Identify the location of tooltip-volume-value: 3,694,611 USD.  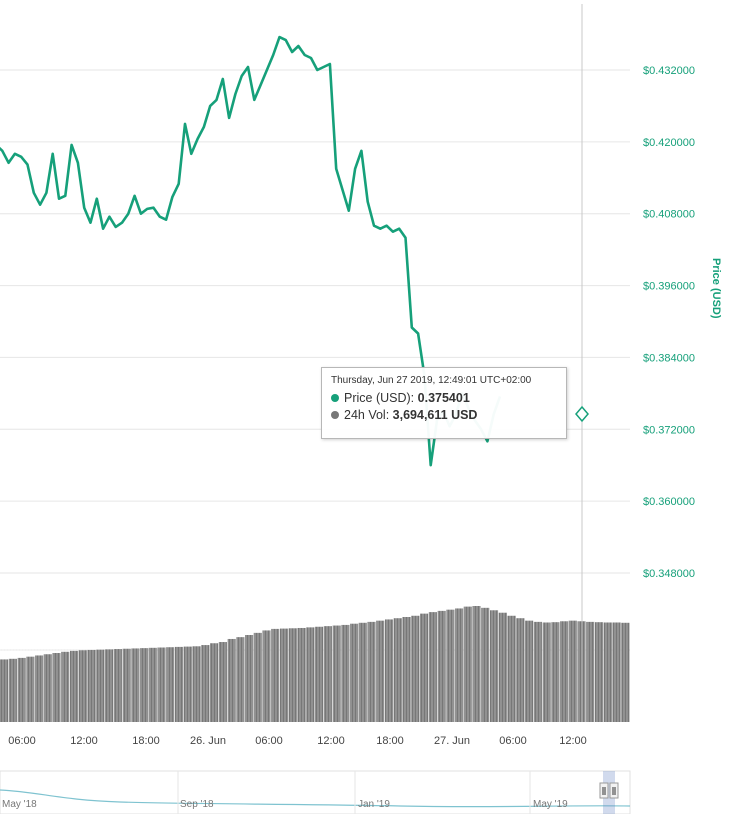
(435, 415).